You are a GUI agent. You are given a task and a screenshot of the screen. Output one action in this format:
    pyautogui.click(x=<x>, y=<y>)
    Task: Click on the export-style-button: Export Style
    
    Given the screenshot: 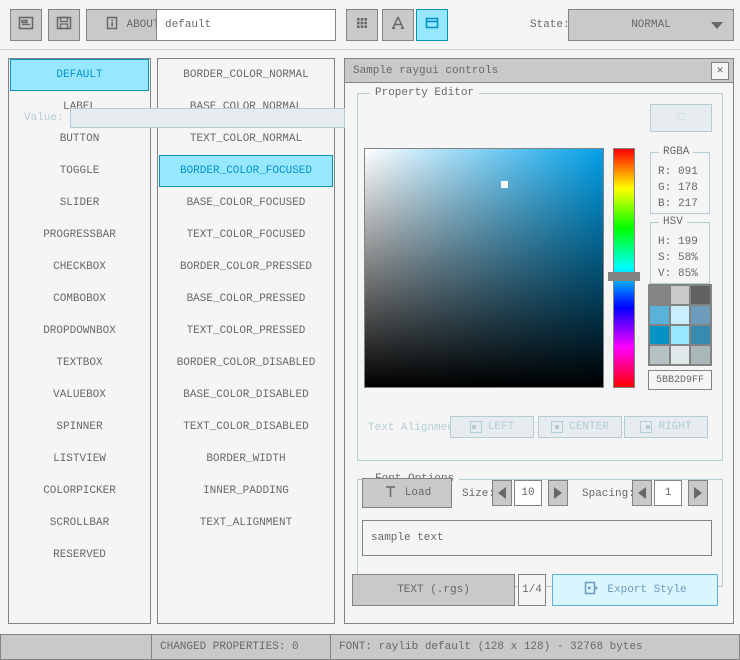 What is the action you would take?
    pyautogui.click(x=635, y=590)
    